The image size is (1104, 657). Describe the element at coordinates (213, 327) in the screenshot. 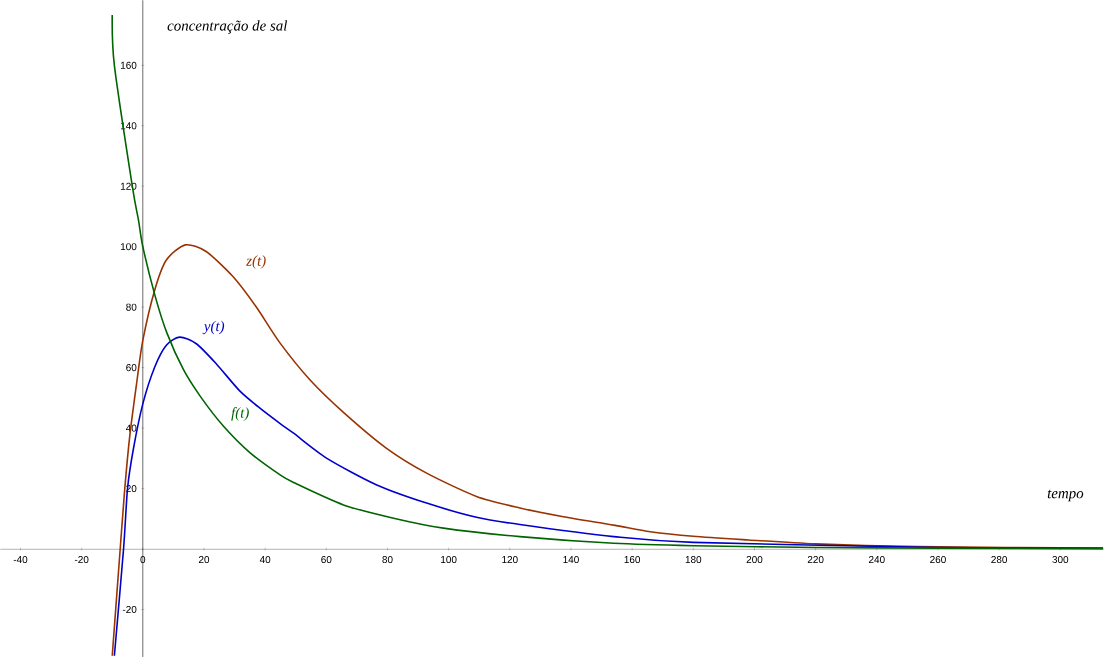

I see `series-label: y(t)` at that location.